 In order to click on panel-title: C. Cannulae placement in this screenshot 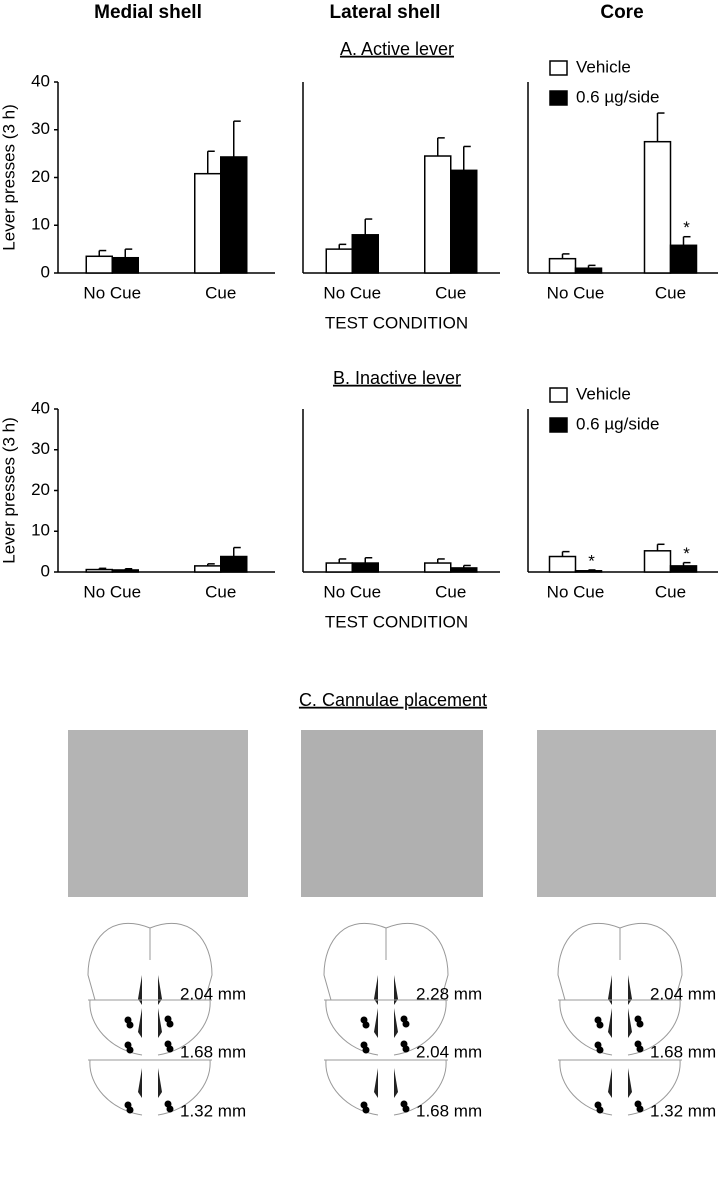, I will do `click(393, 700)`.